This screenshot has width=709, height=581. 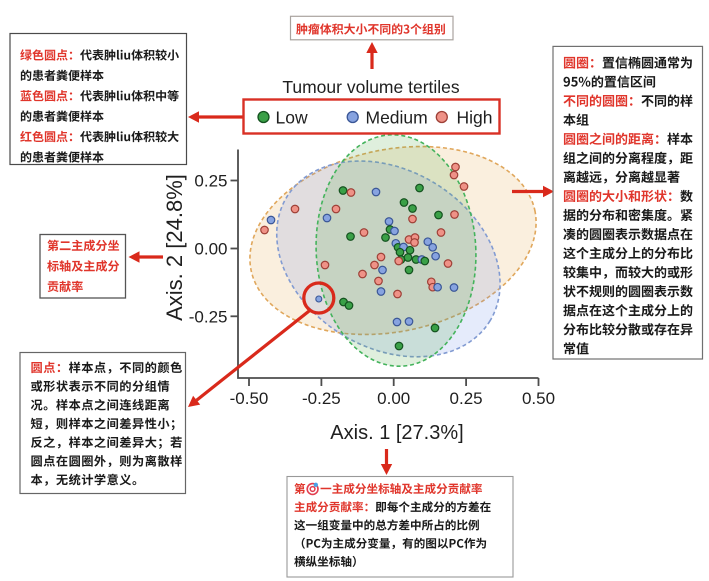 What do you see at coordinates (538, 398) in the screenshot?
I see `svg-text: 0.50` at bounding box center [538, 398].